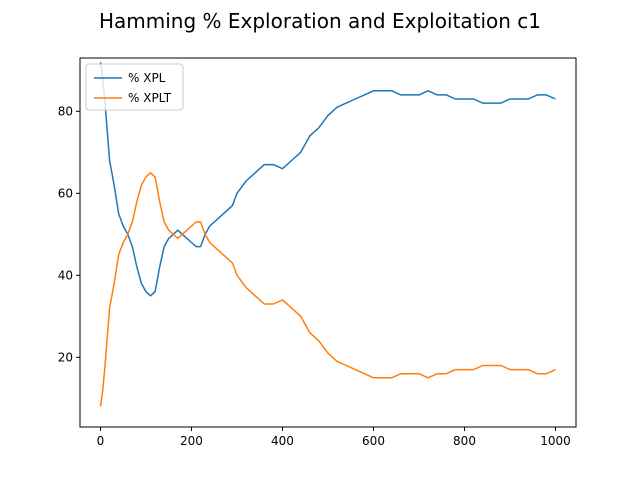 Image resolution: width=640 pixels, height=480 pixels. Describe the element at coordinates (191, 441) in the screenshot. I see `x-tick-label: 200` at that location.